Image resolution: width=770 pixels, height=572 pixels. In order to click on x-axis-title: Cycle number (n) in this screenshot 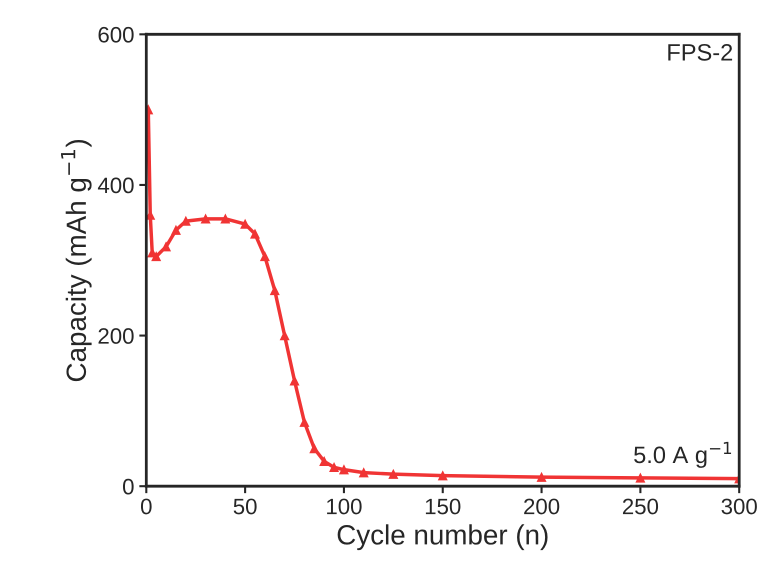, I will do `click(443, 537)`.